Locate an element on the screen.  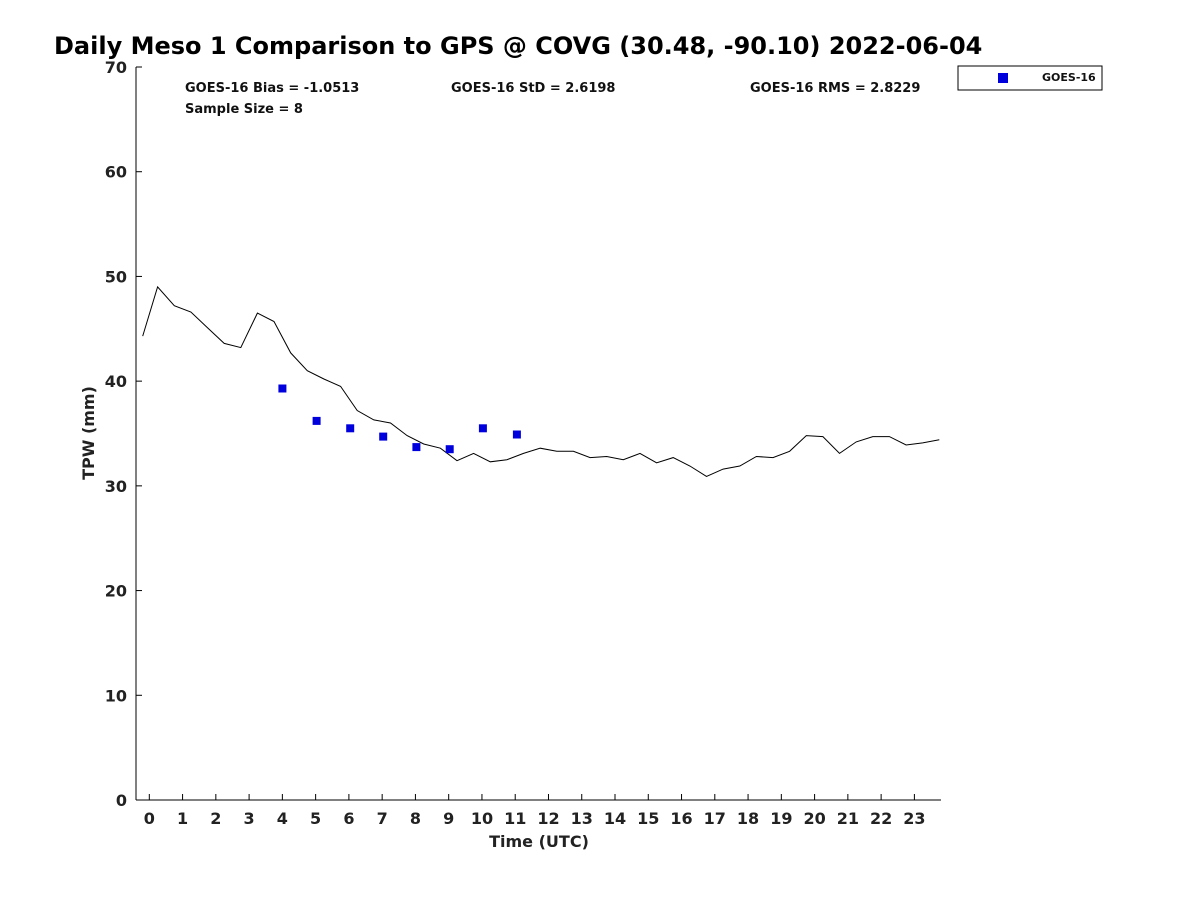
x-tick-label: 19 is located at coordinates (781, 818).